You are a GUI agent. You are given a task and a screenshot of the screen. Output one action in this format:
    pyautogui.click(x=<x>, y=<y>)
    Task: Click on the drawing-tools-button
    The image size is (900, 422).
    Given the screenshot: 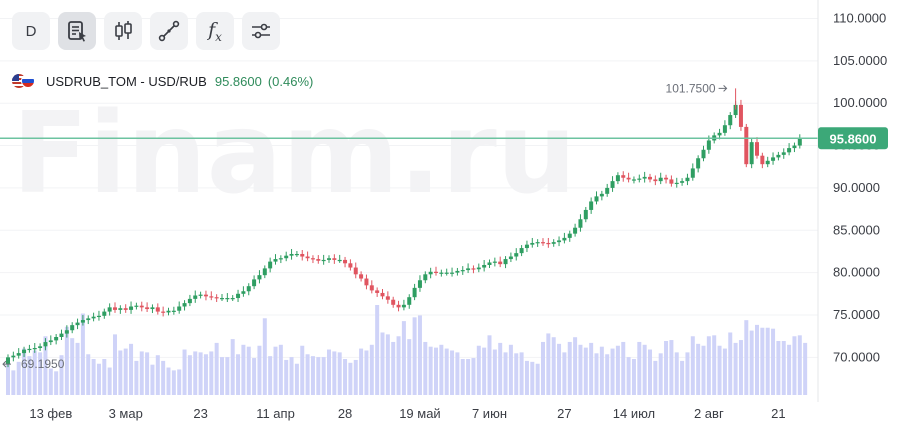 What is the action you would take?
    pyautogui.click(x=169, y=31)
    